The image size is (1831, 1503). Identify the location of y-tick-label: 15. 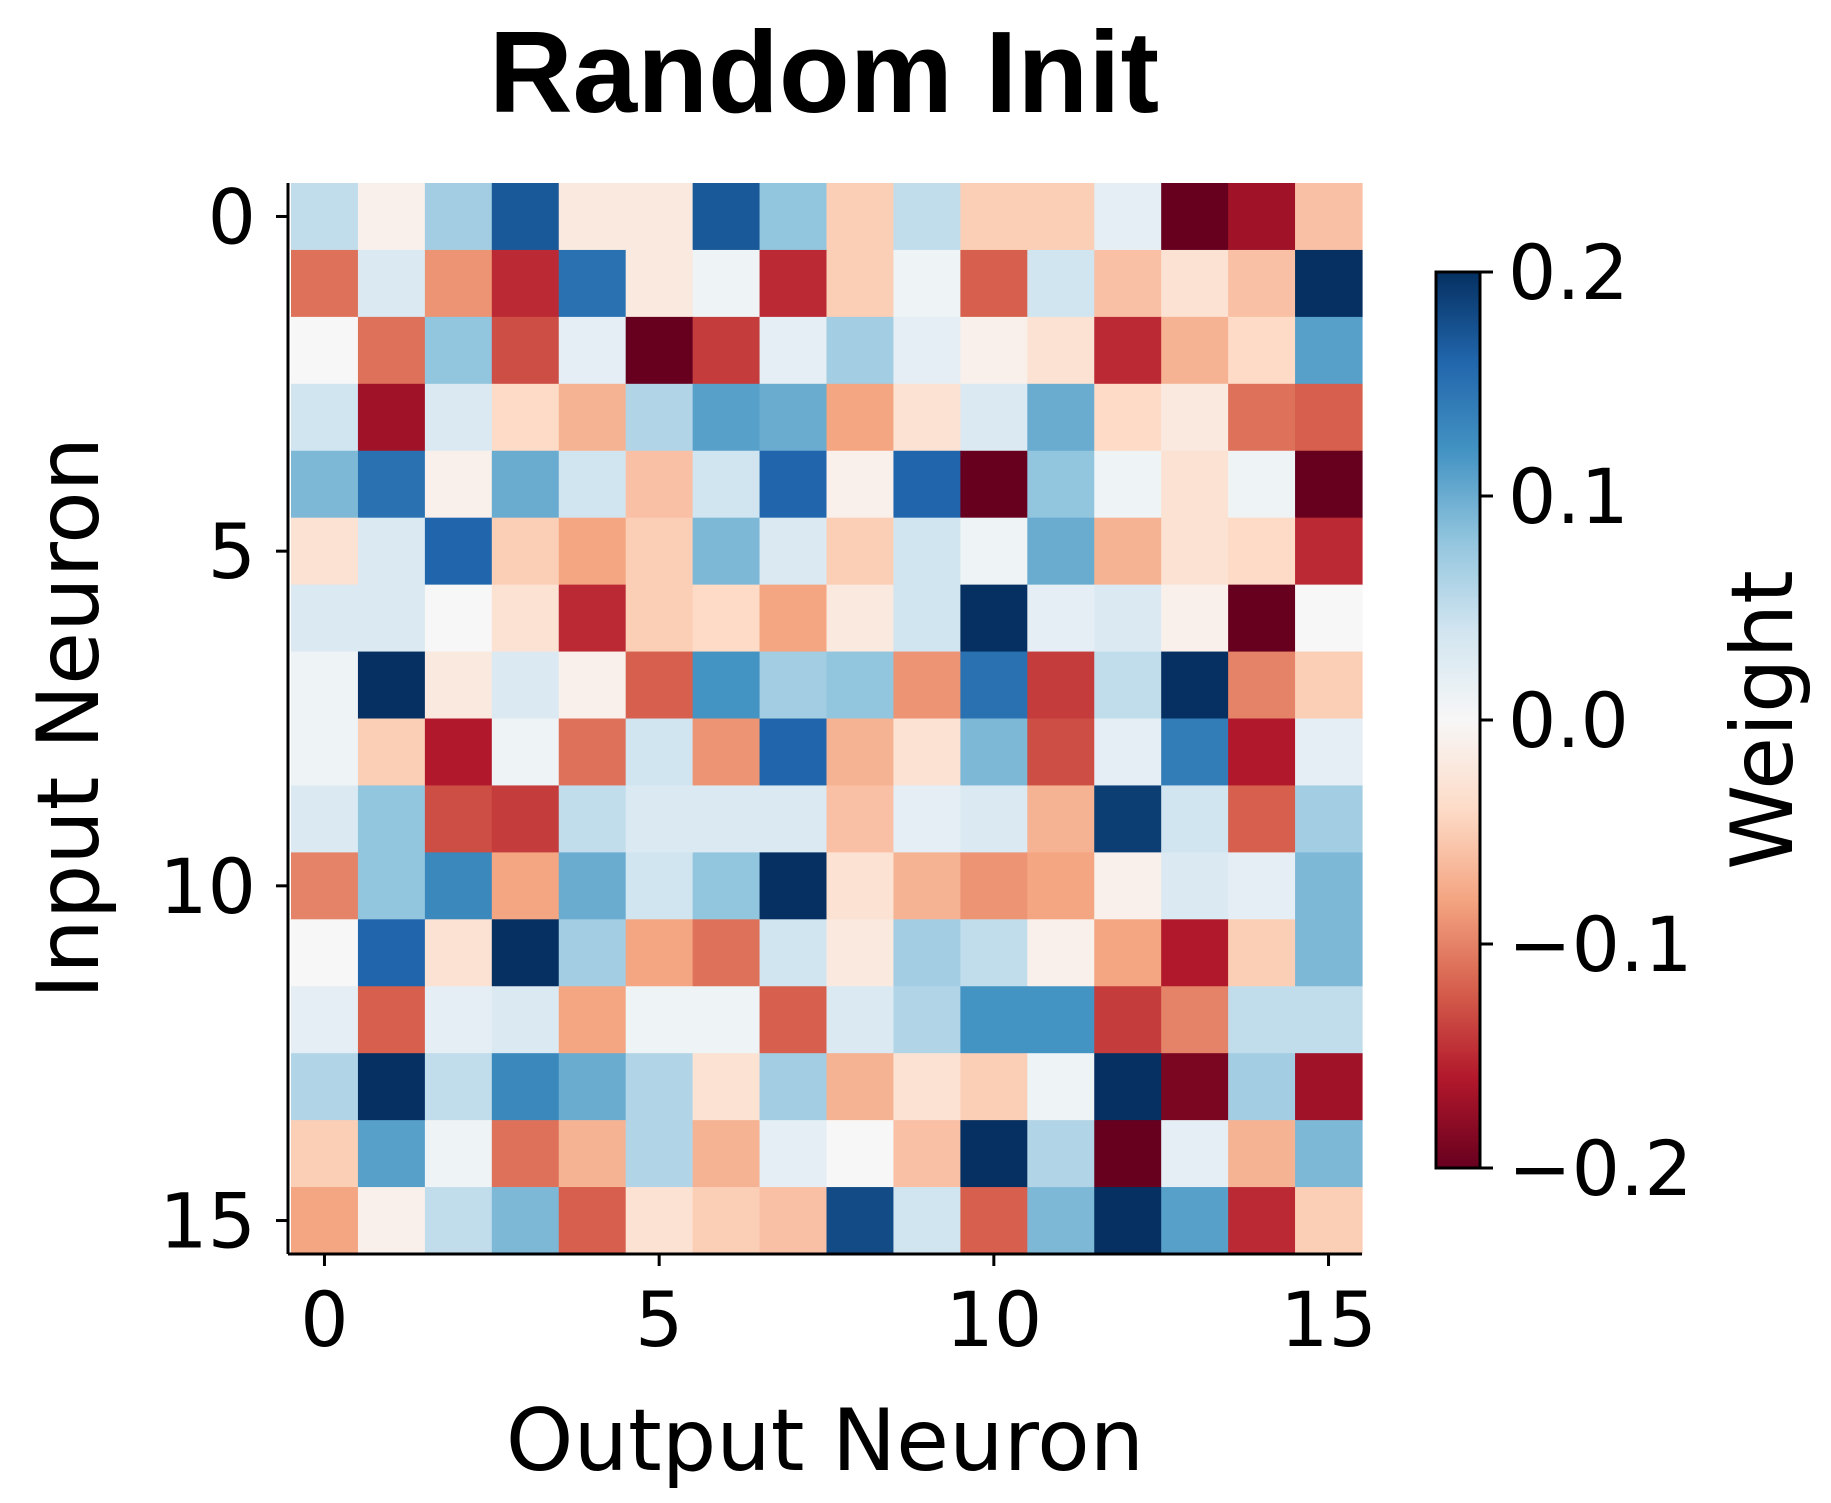
(207, 1221).